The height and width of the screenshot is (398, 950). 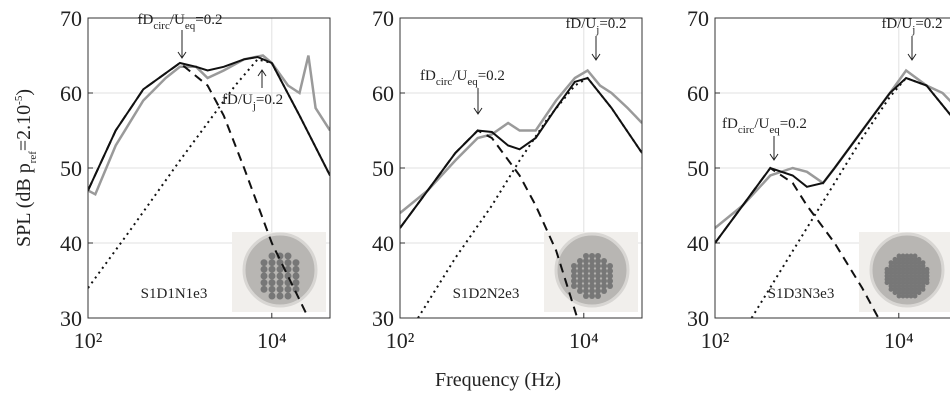 I want to click on annotation-part: fD, so click(x=730, y=124).